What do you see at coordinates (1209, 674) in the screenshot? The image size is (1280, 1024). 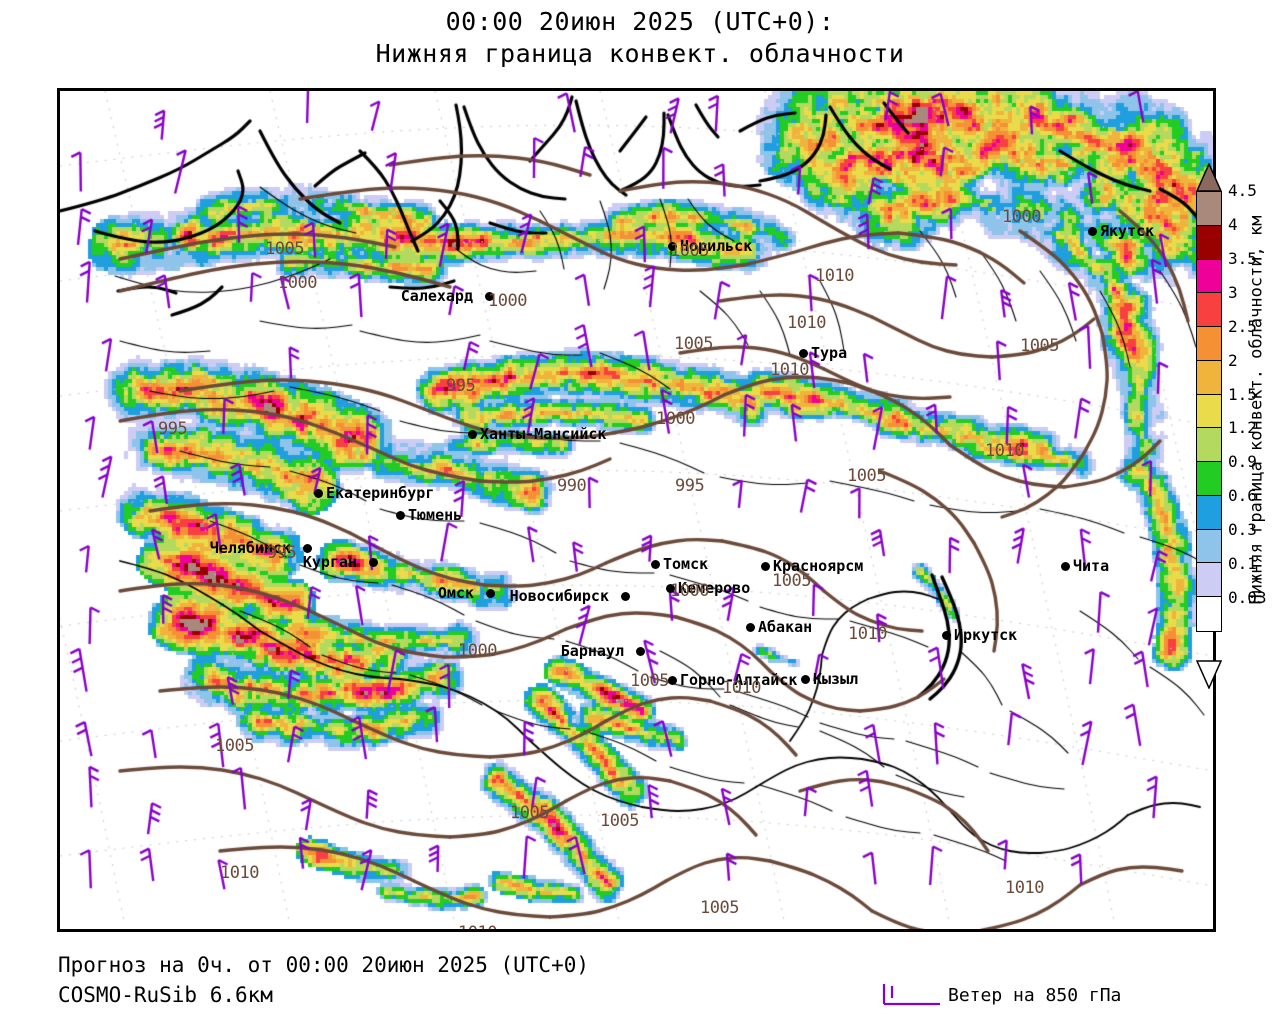 I see `colorbar-under-arrow` at bounding box center [1209, 674].